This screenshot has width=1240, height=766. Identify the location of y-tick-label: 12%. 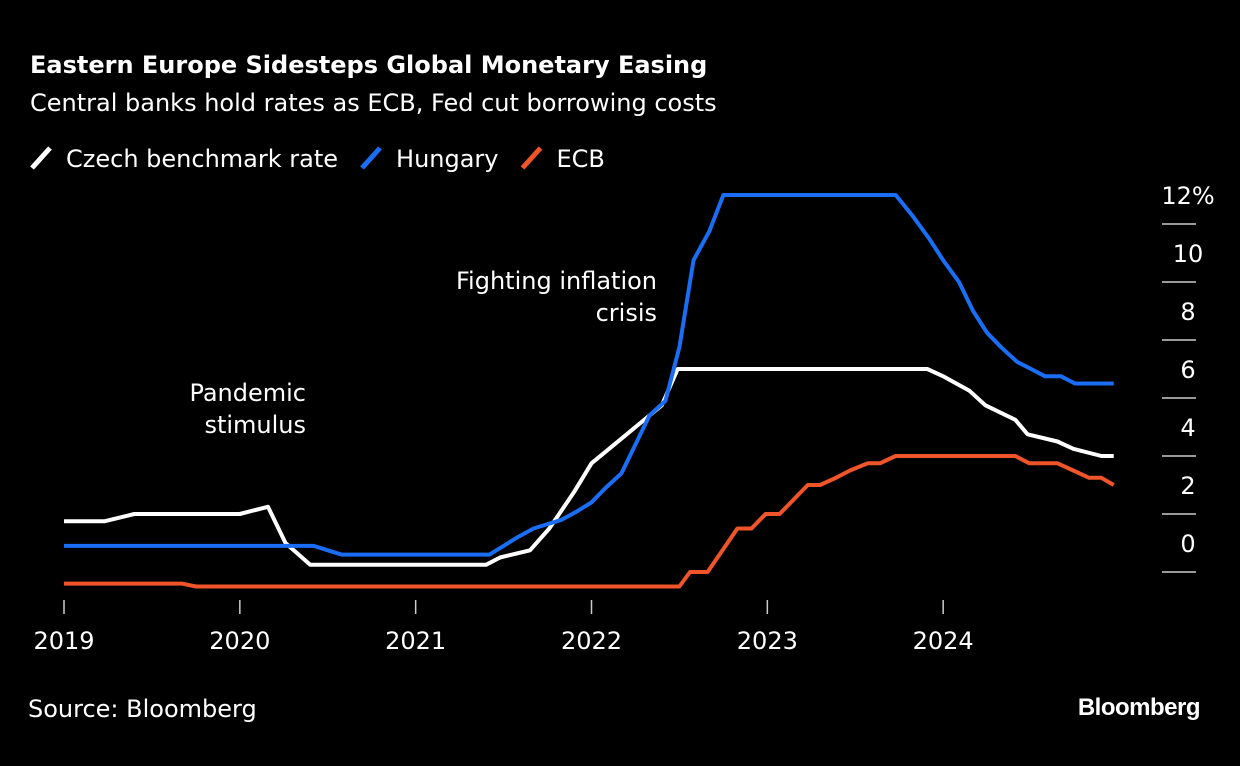
(1187, 196).